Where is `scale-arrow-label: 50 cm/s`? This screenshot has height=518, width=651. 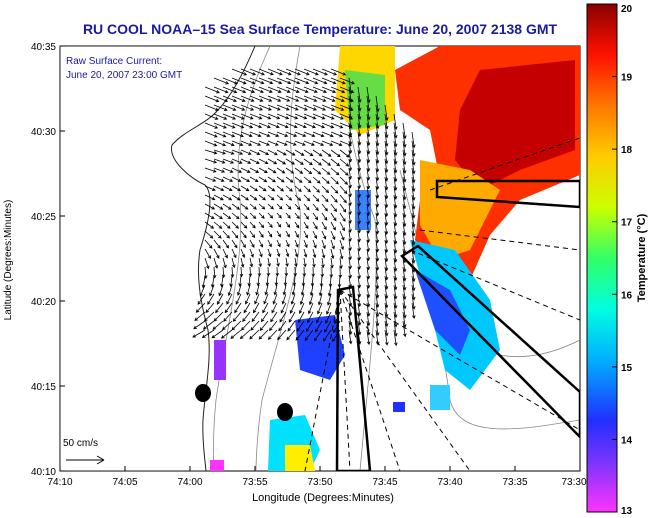
scale-arrow-label: 50 cm/s is located at coordinates (80, 443).